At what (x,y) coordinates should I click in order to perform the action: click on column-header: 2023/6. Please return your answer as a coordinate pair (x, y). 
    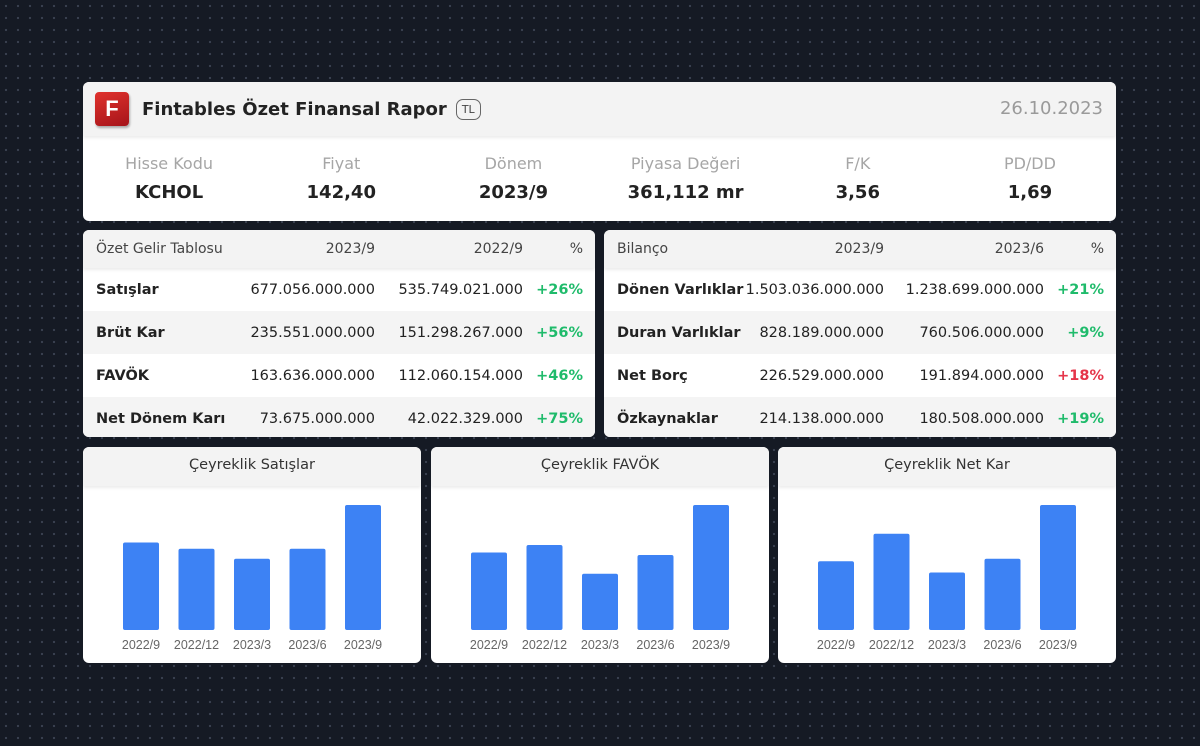
    Looking at the image, I should click on (1019, 249).